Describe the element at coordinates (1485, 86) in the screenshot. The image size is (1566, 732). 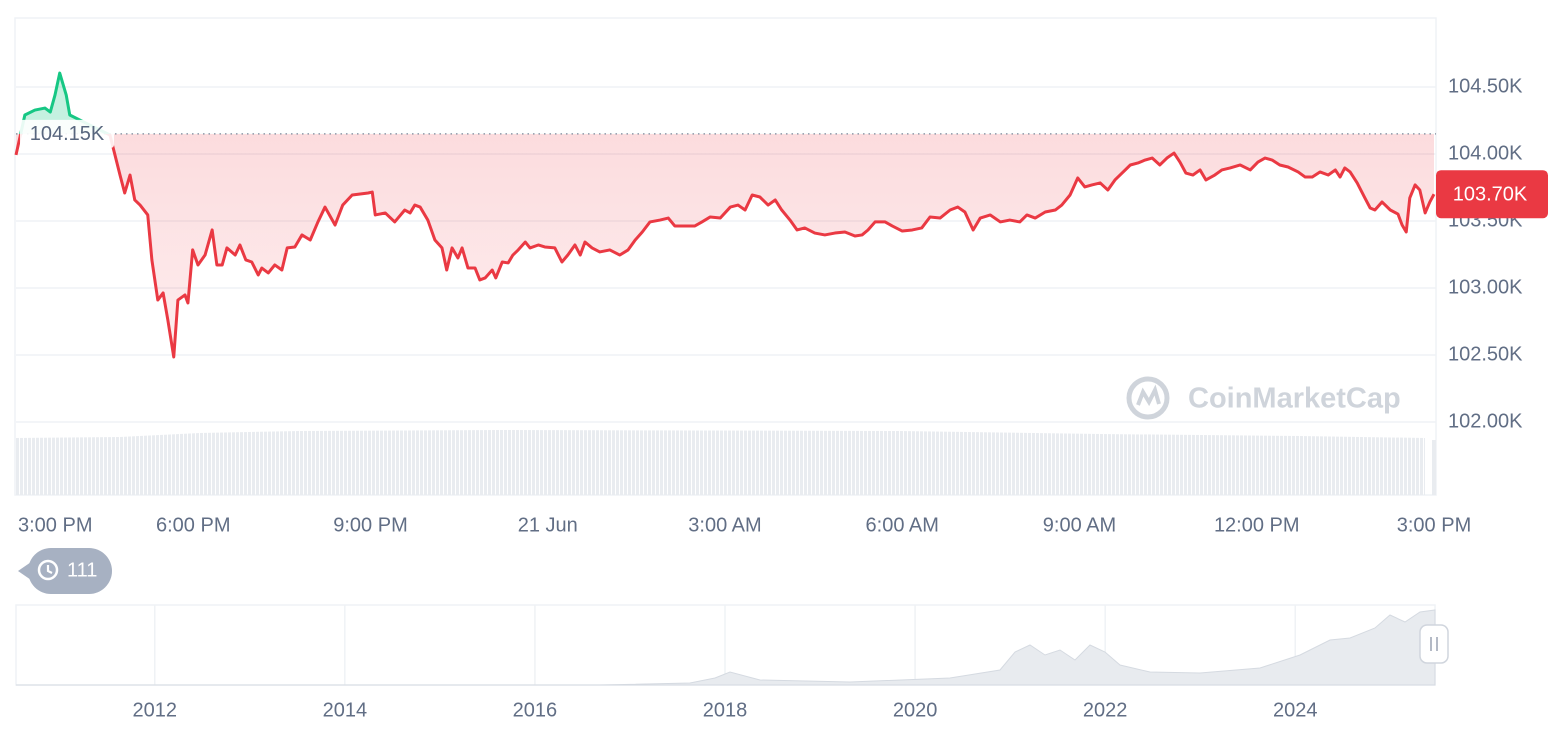
I see `y-tick-label: 104.50K` at that location.